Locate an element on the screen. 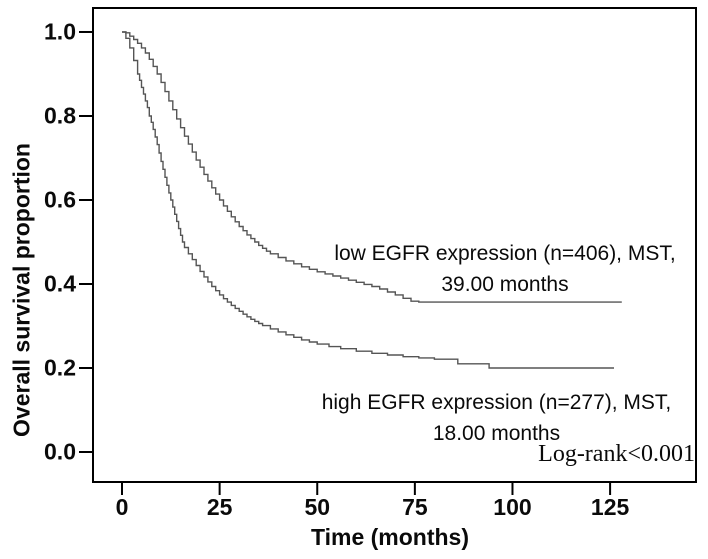 The image size is (708, 559). x-tick-label: 0 is located at coordinates (122, 507).